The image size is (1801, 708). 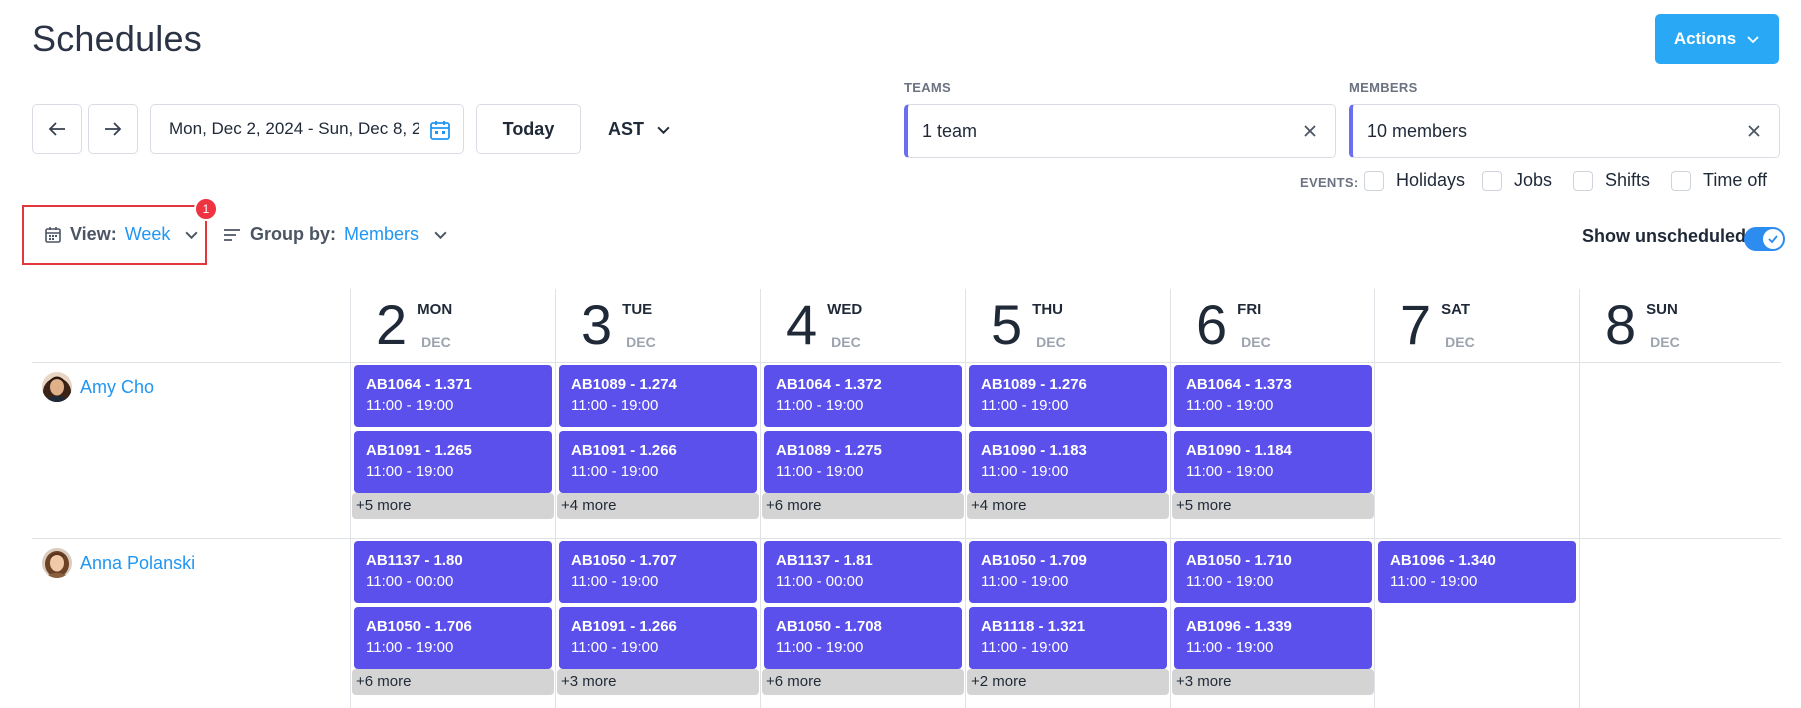 What do you see at coordinates (1212, 324) in the screenshot?
I see `day-number: 6` at bounding box center [1212, 324].